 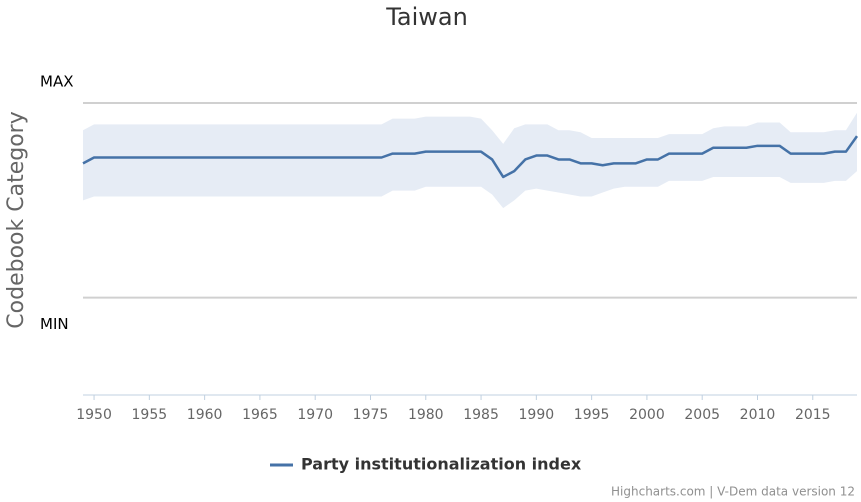 I want to click on x-tick-label: 1965, so click(x=260, y=415).